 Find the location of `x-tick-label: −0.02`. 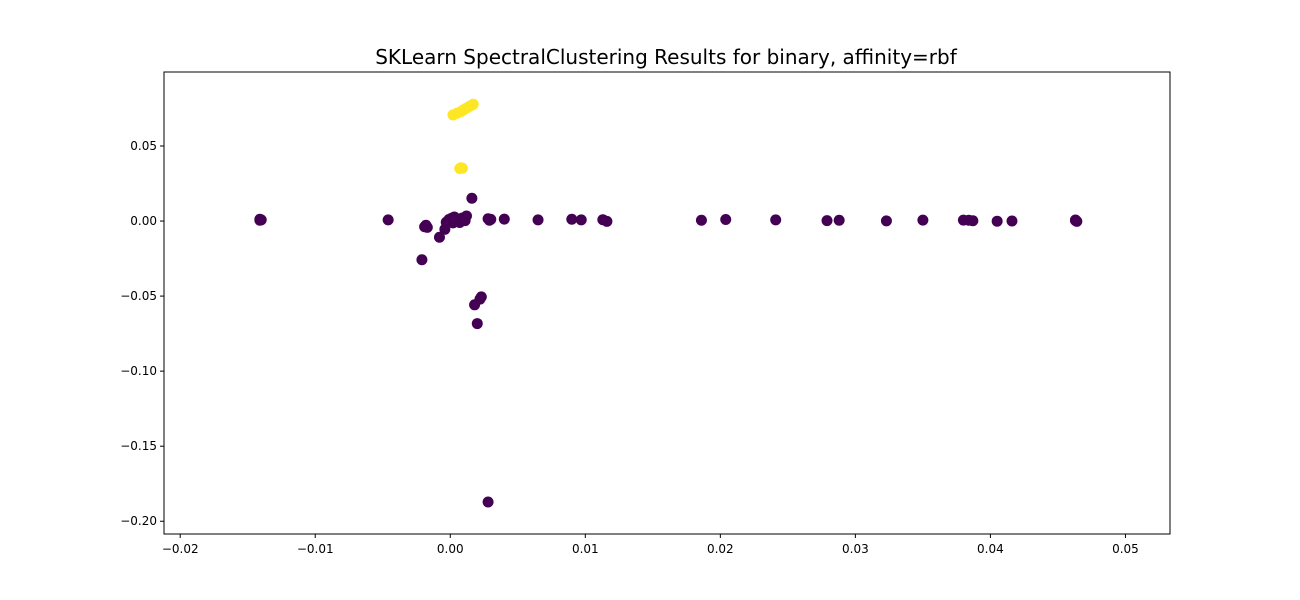

x-tick-label: −0.02 is located at coordinates (180, 549).